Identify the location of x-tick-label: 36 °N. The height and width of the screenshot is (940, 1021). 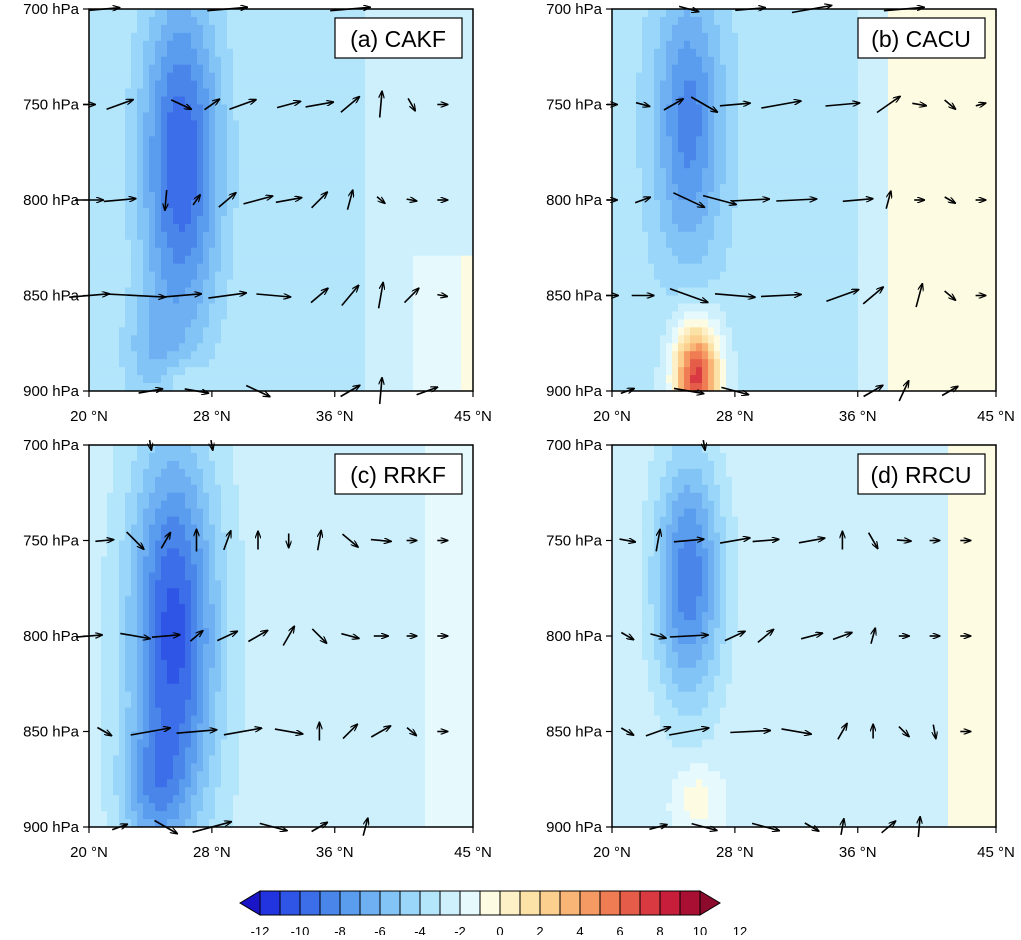
(335, 416).